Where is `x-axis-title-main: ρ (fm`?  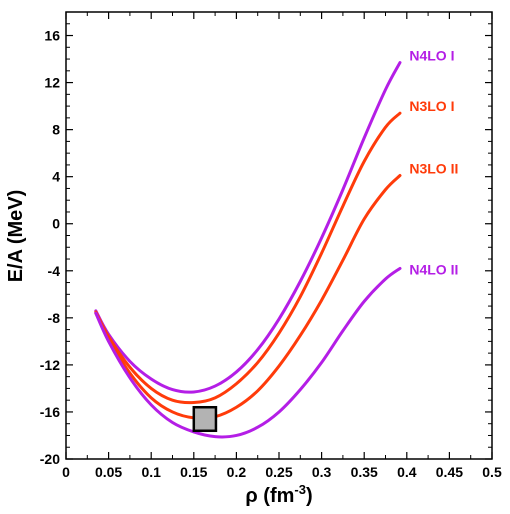 x-axis-title-main: ρ (fm is located at coordinates (269, 496).